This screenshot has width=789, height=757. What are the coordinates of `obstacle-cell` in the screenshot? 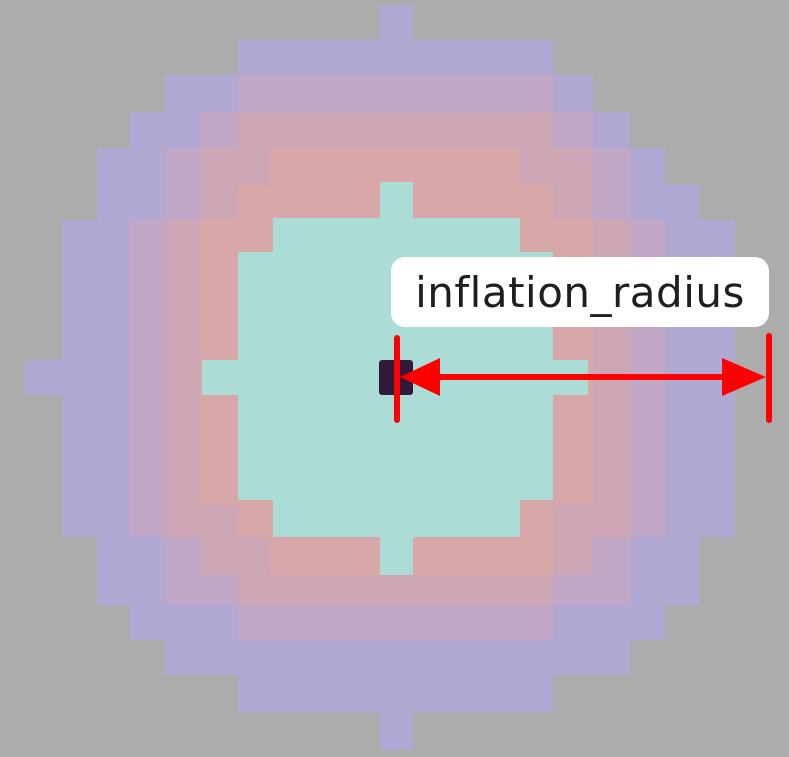 It's located at (396, 377).